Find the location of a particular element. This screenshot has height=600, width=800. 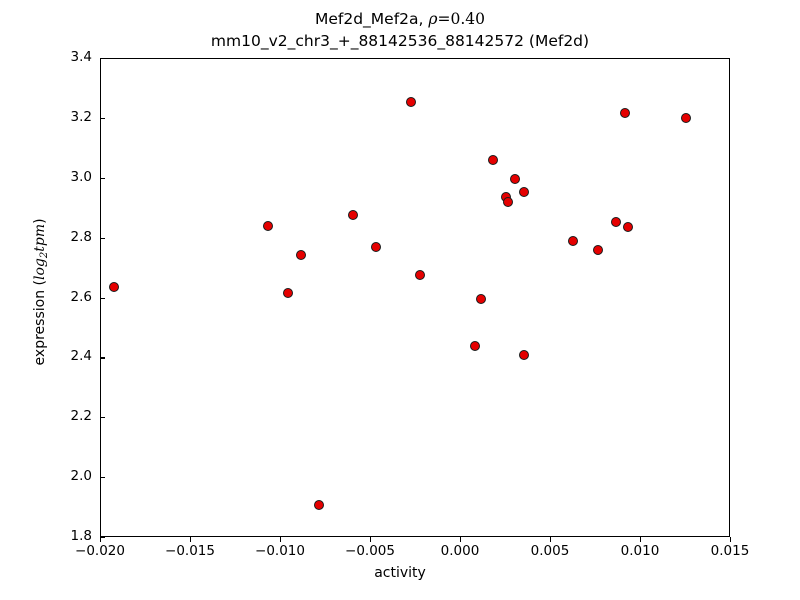

y-axis-label-suffix: ) is located at coordinates (40, 221).